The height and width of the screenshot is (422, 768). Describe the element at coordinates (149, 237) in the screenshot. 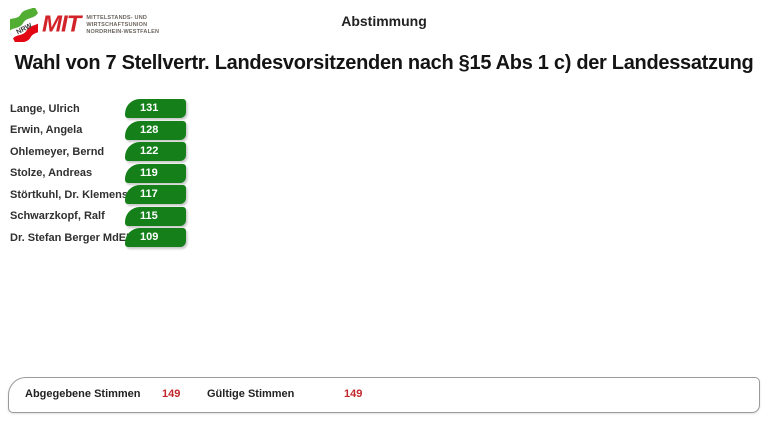

I see `vote-count: 109` at that location.